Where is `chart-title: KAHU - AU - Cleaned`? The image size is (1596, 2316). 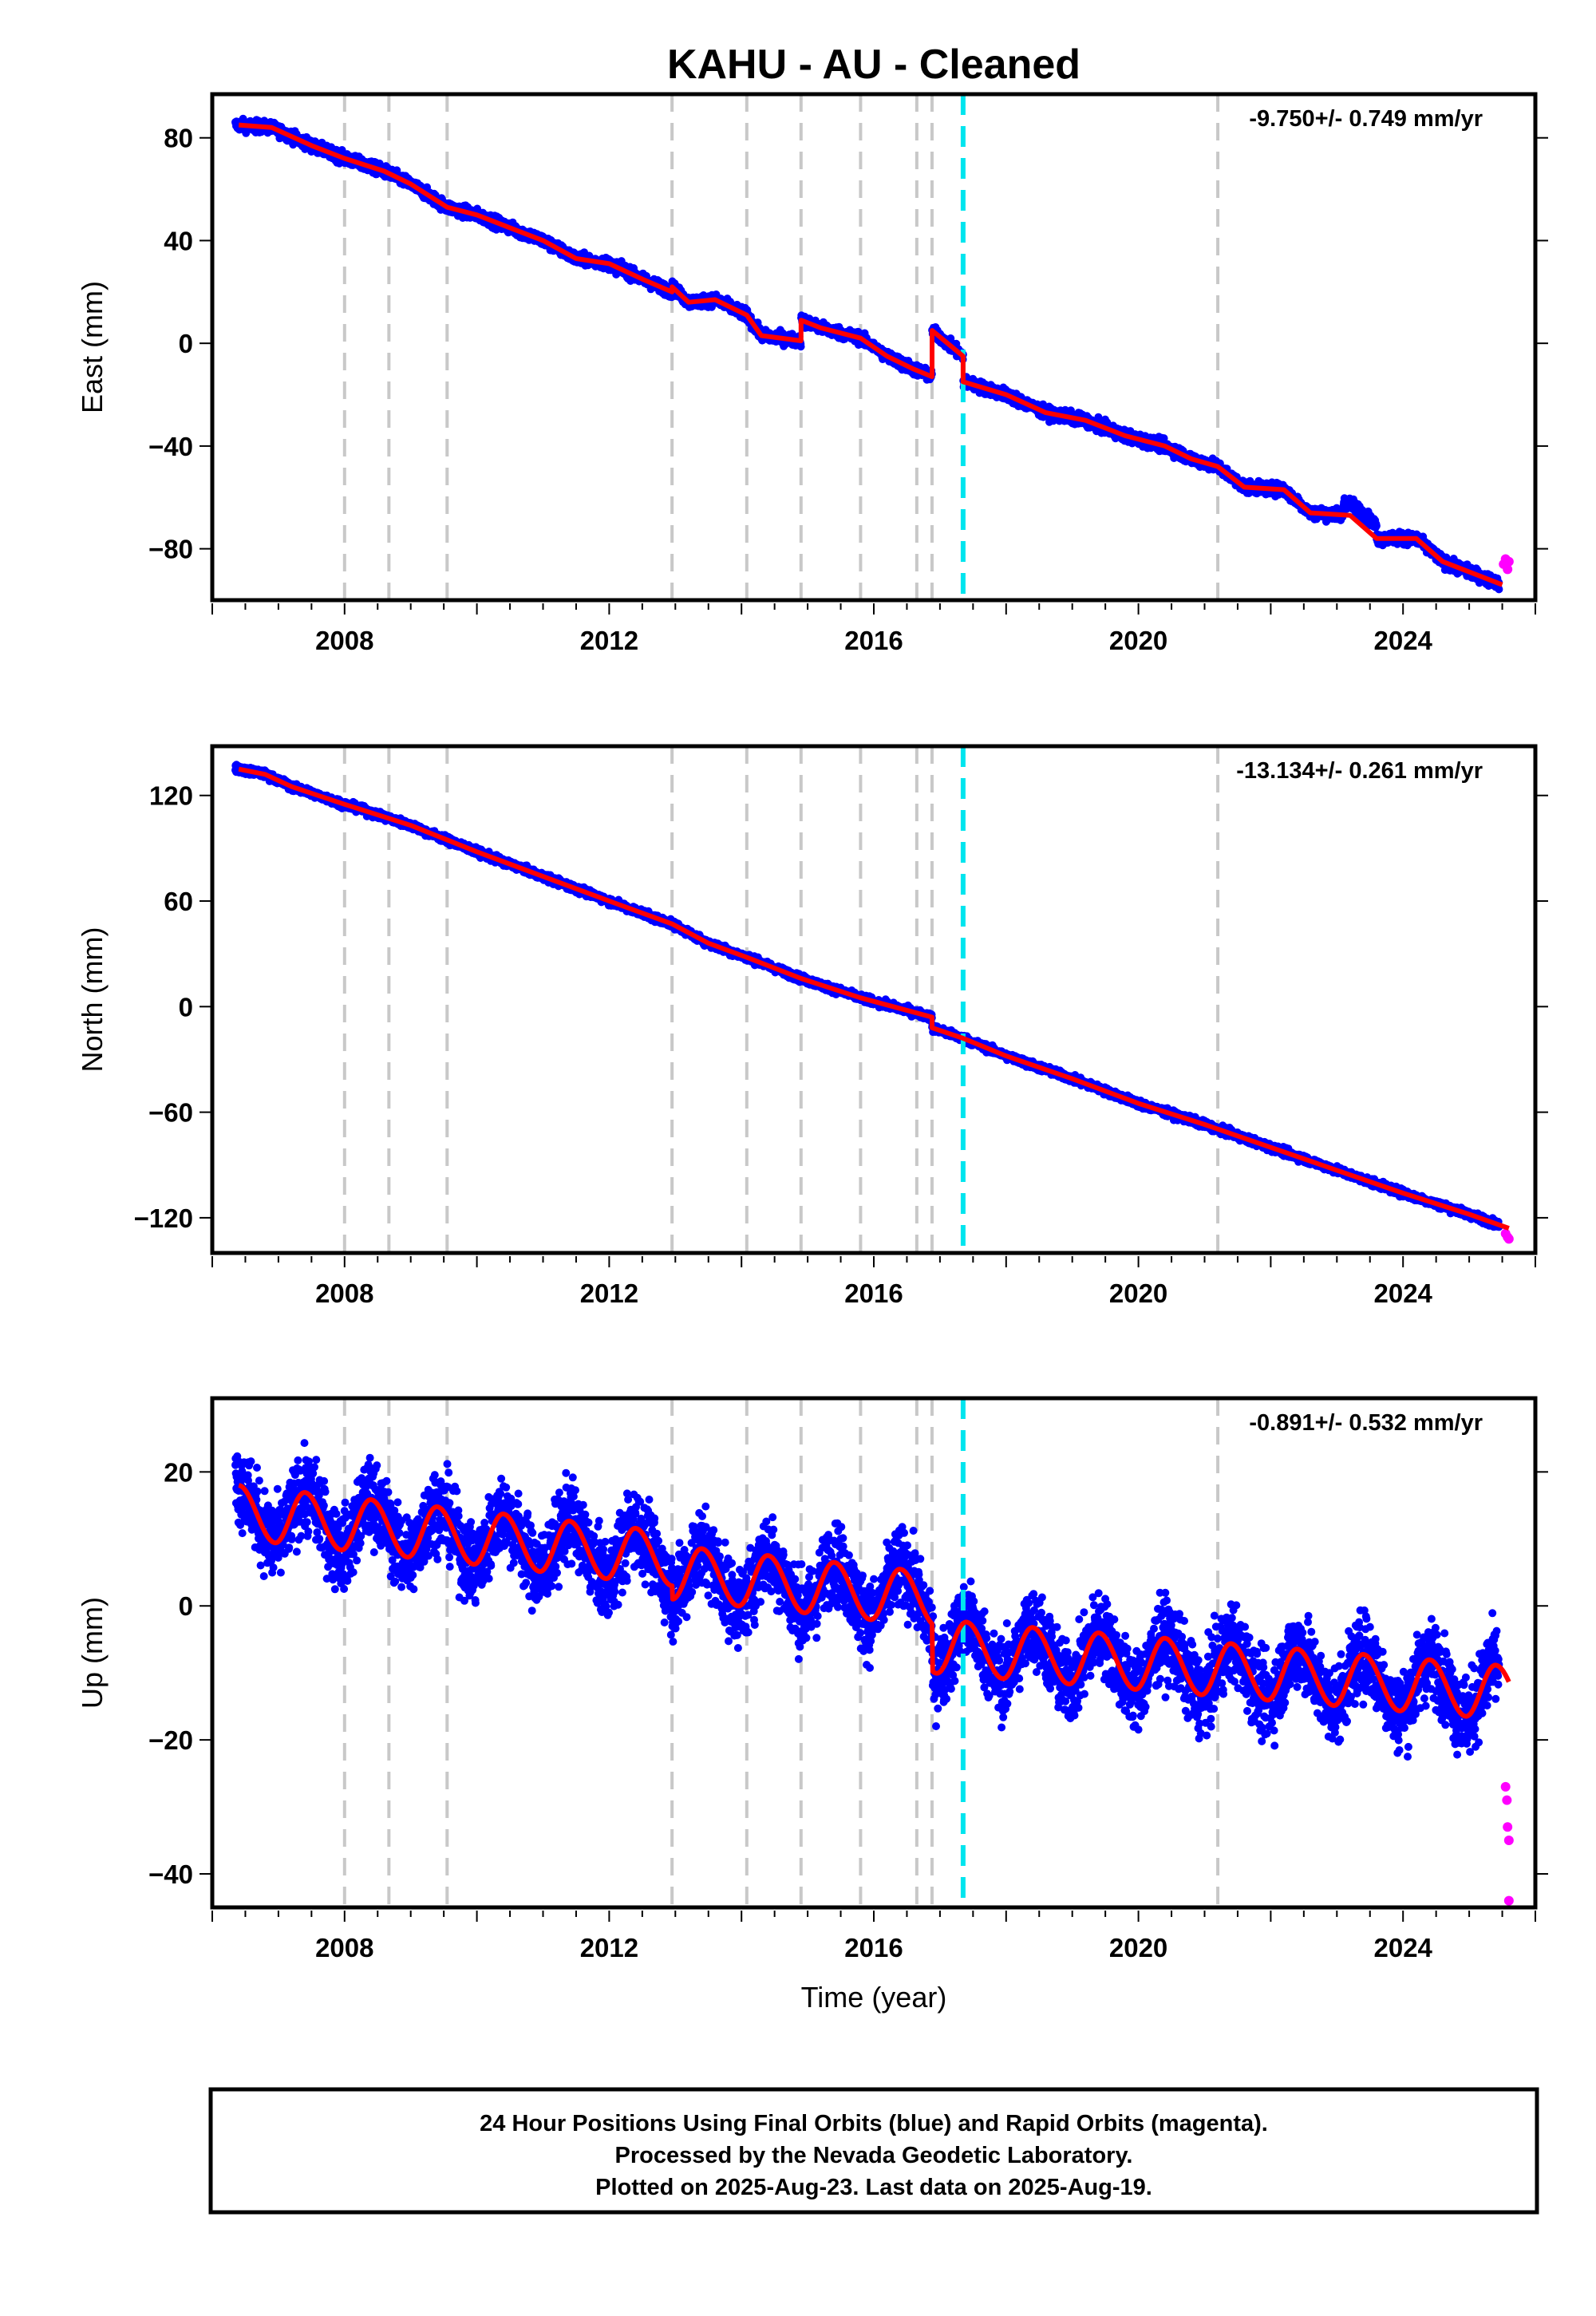 chart-title: KAHU - AU - Cleaned is located at coordinates (873, 64).